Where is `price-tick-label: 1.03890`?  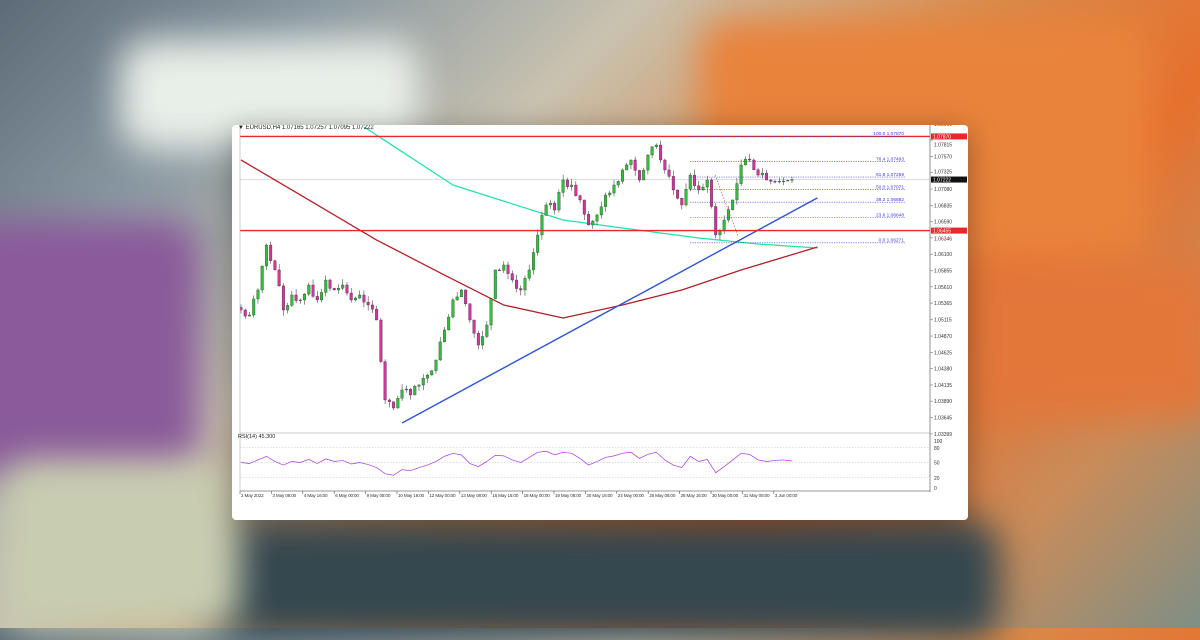
price-tick-label: 1.03890 is located at coordinates (943, 402).